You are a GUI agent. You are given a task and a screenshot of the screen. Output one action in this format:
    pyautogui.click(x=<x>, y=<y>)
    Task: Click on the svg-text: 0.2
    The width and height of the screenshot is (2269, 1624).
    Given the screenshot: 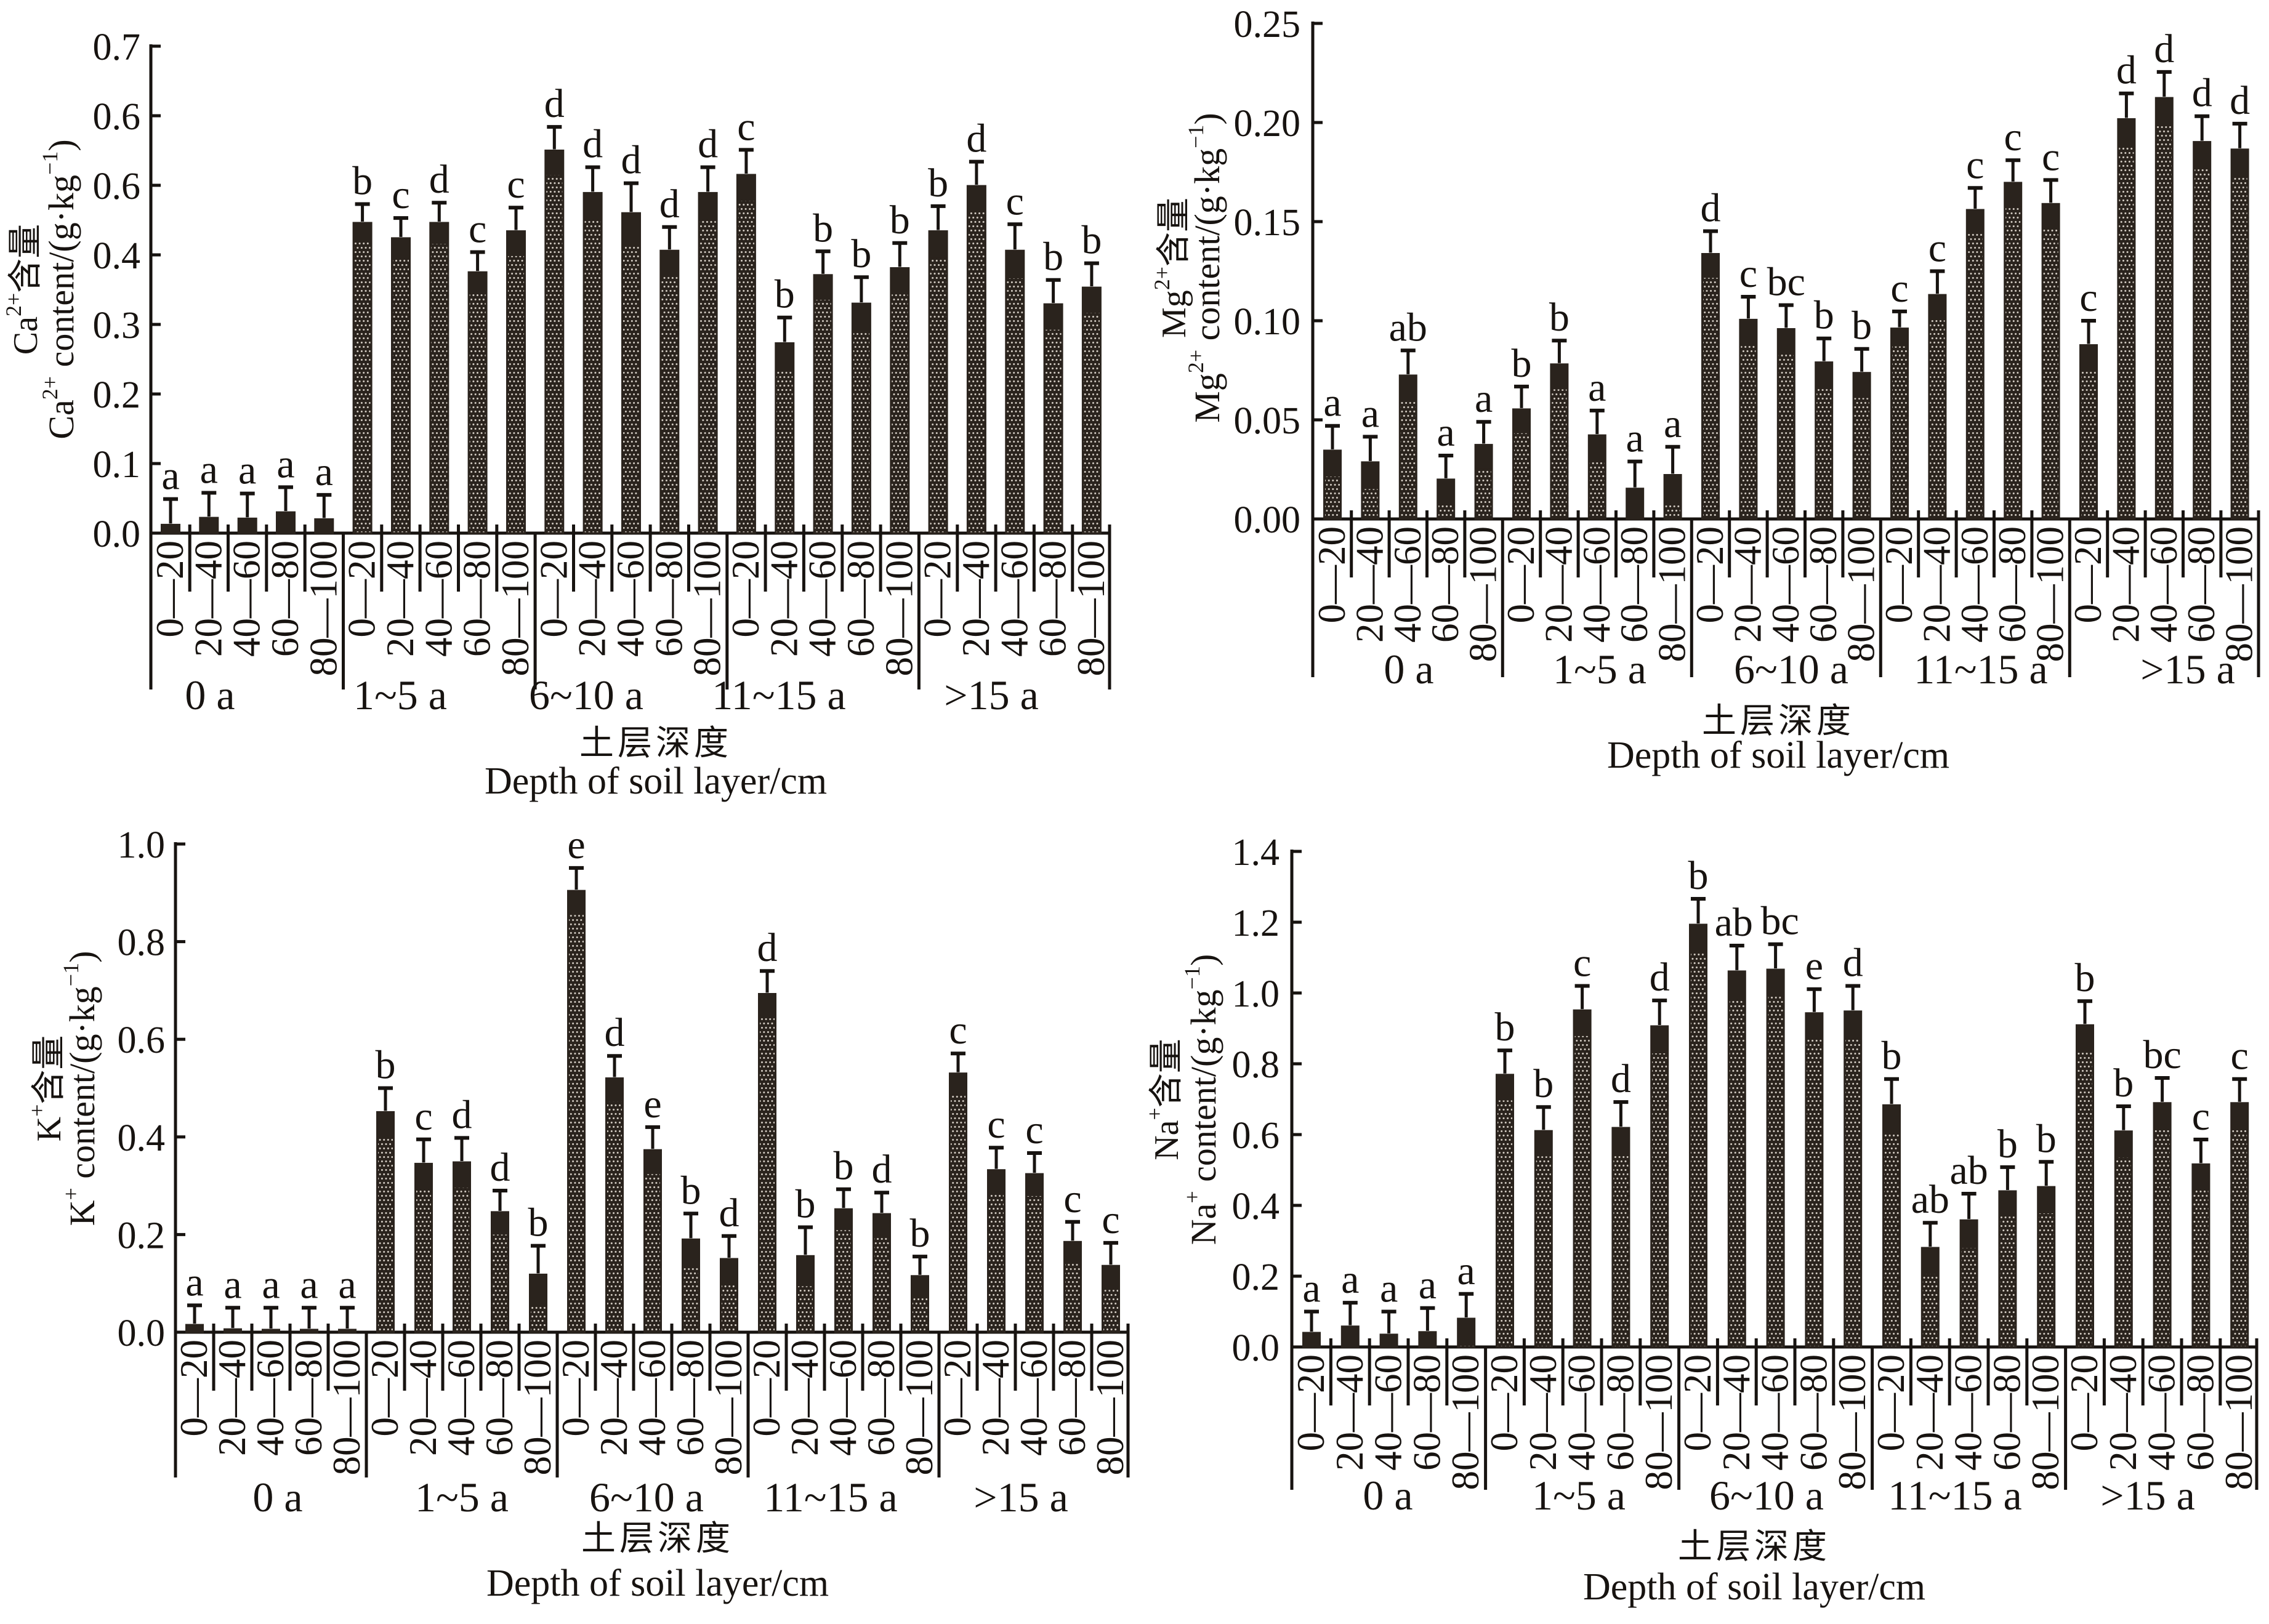 What is the action you would take?
    pyautogui.click(x=117, y=395)
    